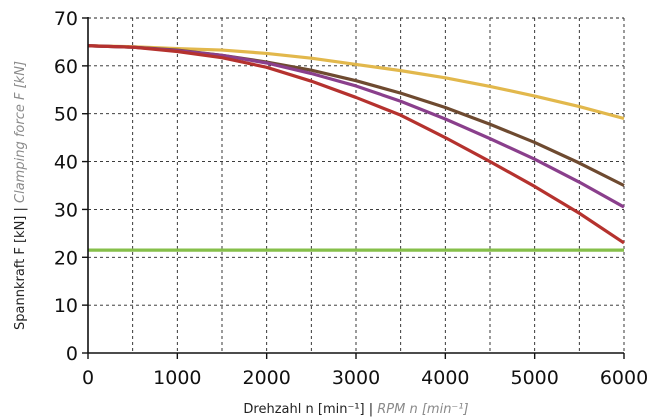 This screenshot has height=419, width=647. I want to click on y-axis-label-alt: Clamping force F [kN], so click(20, 132).